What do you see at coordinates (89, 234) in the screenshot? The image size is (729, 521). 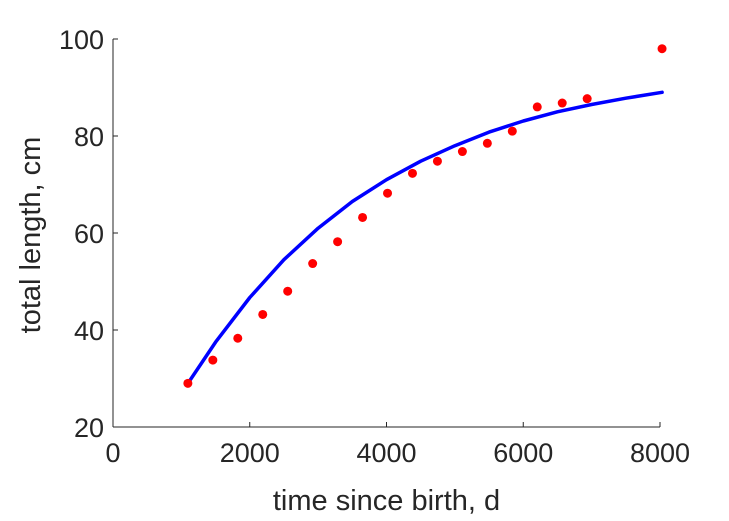 I see `y-tick-label: 60` at bounding box center [89, 234].